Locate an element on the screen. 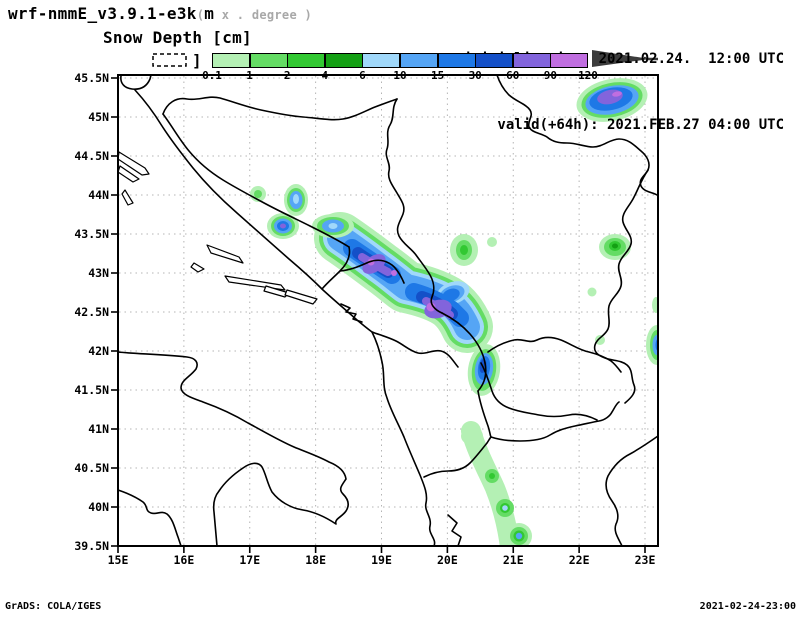 This screenshot has height=618, width=800. border-greece-albania is located at coordinates (457, 457).